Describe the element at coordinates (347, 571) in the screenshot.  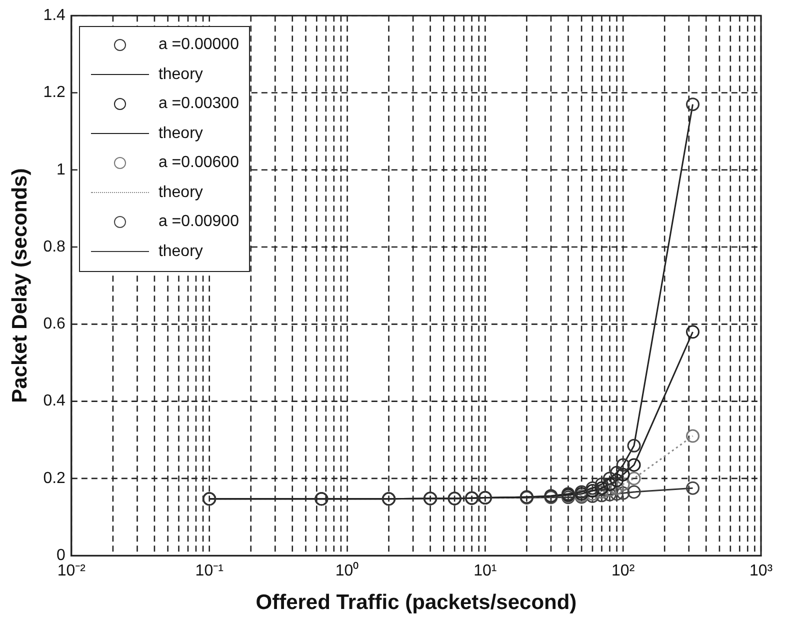
I see `x-tick-label: 10⁰` at that location.